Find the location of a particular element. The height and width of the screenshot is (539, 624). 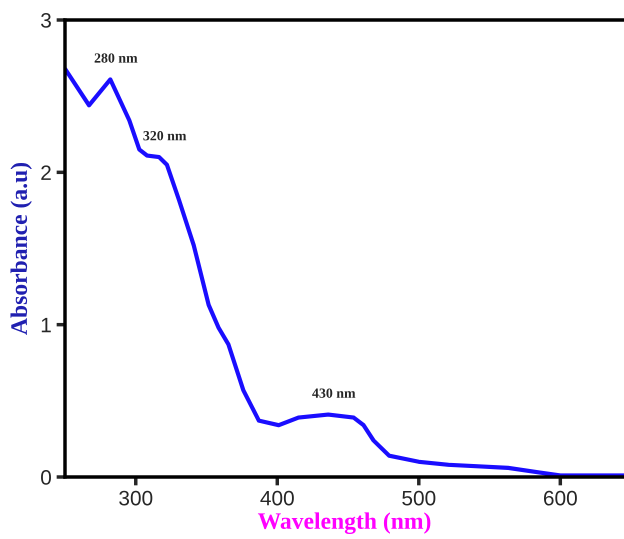

annotation: 430 nm is located at coordinates (334, 393).